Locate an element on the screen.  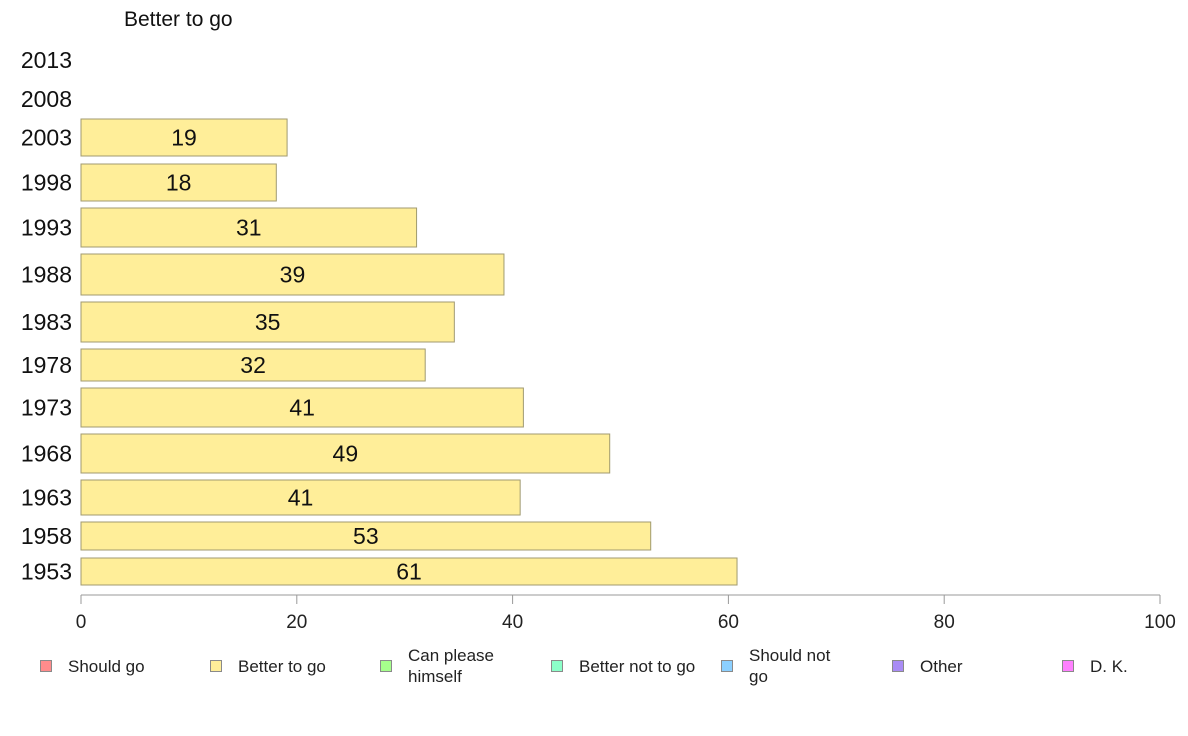
y-tick-label: 2013 is located at coordinates (46, 60).